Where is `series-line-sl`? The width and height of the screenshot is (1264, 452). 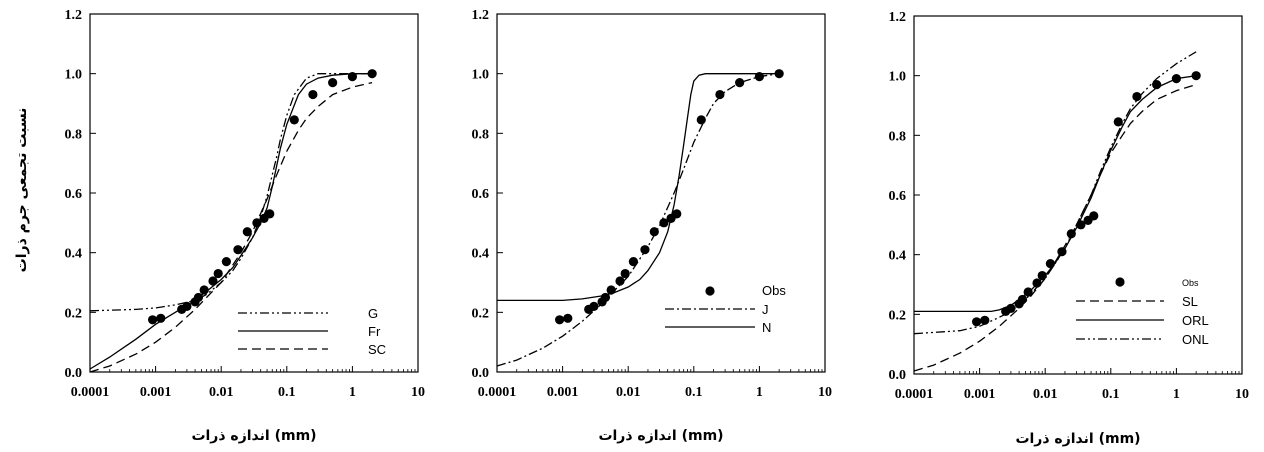 series-line-sl is located at coordinates (1055, 227).